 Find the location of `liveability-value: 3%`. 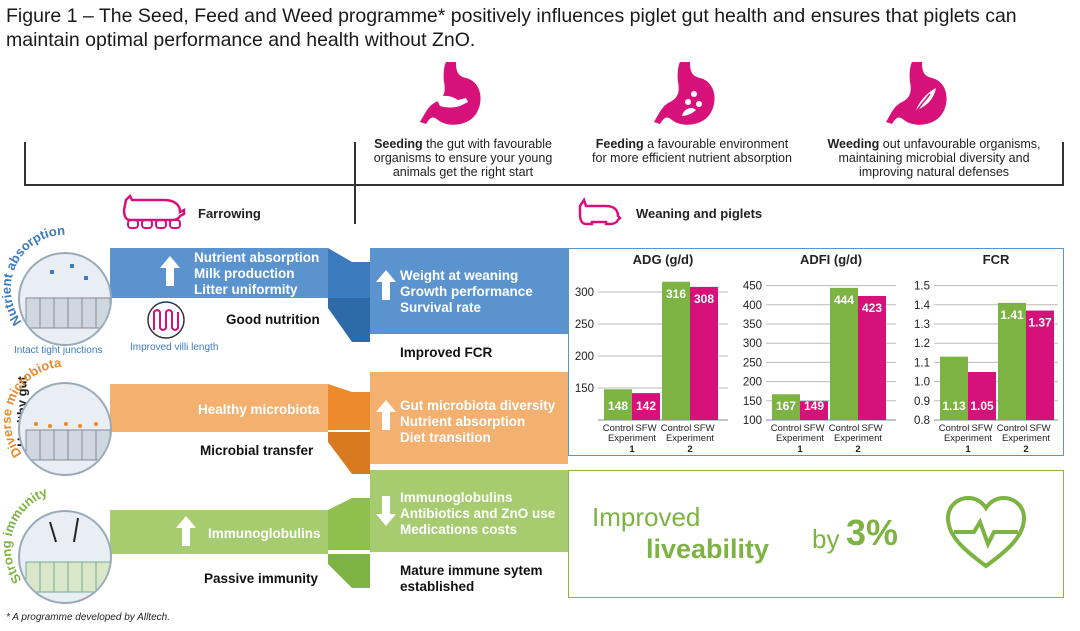

liveability-value: 3% is located at coordinates (872, 532).